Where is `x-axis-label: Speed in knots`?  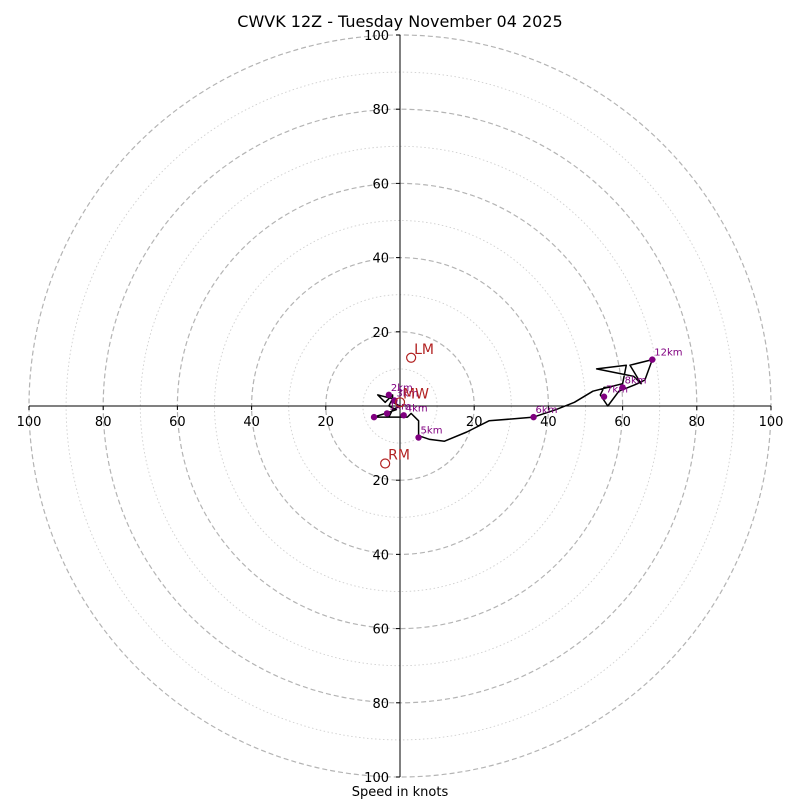 x-axis-label: Speed in knots is located at coordinates (400, 792).